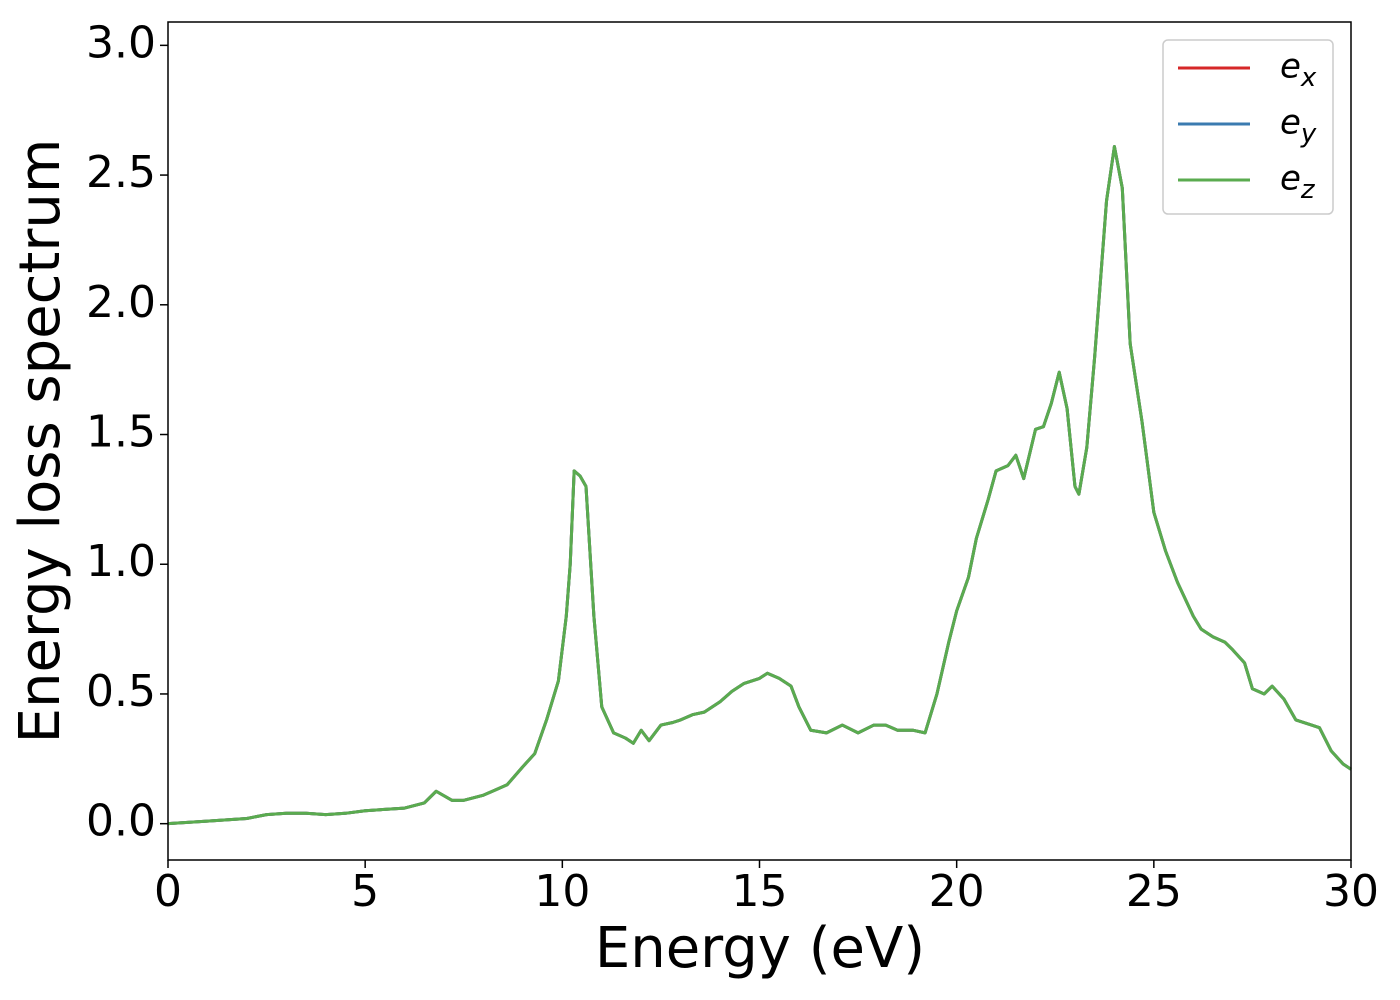  What do you see at coordinates (1154, 891) in the screenshot?
I see `x-tick-label: 25` at bounding box center [1154, 891].